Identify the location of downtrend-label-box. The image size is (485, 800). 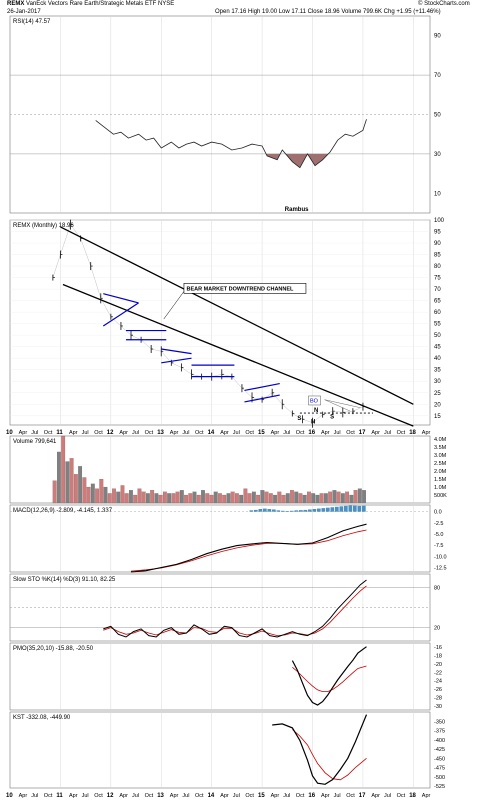
(245, 288).